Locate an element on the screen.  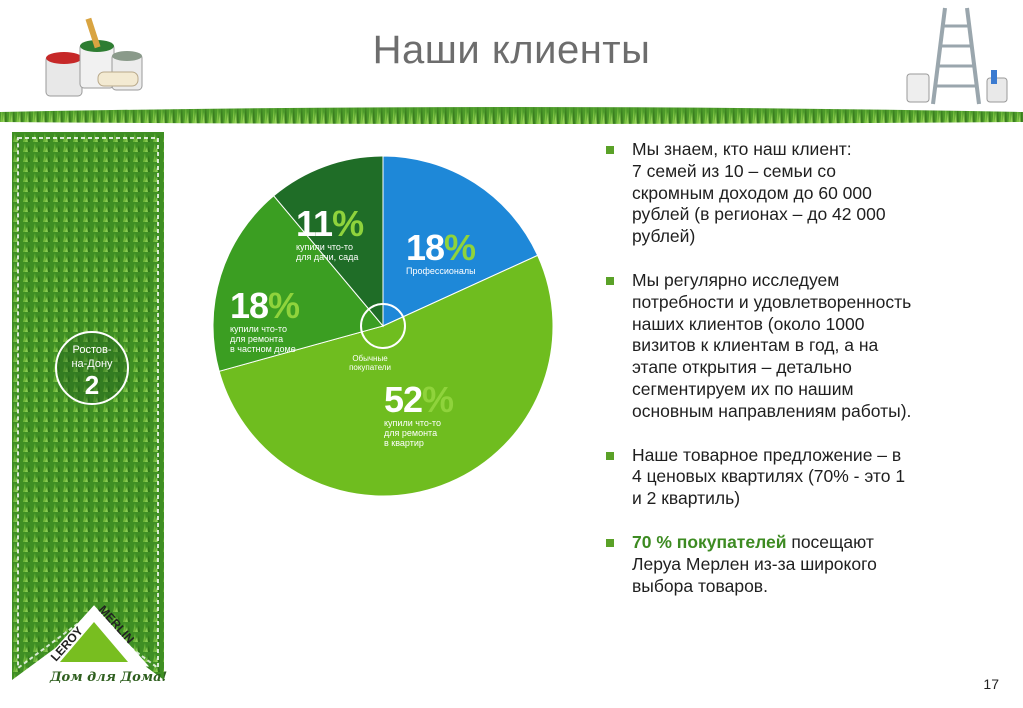
slice-label-1: 18% Профессионалы is located at coordinates (441, 252).